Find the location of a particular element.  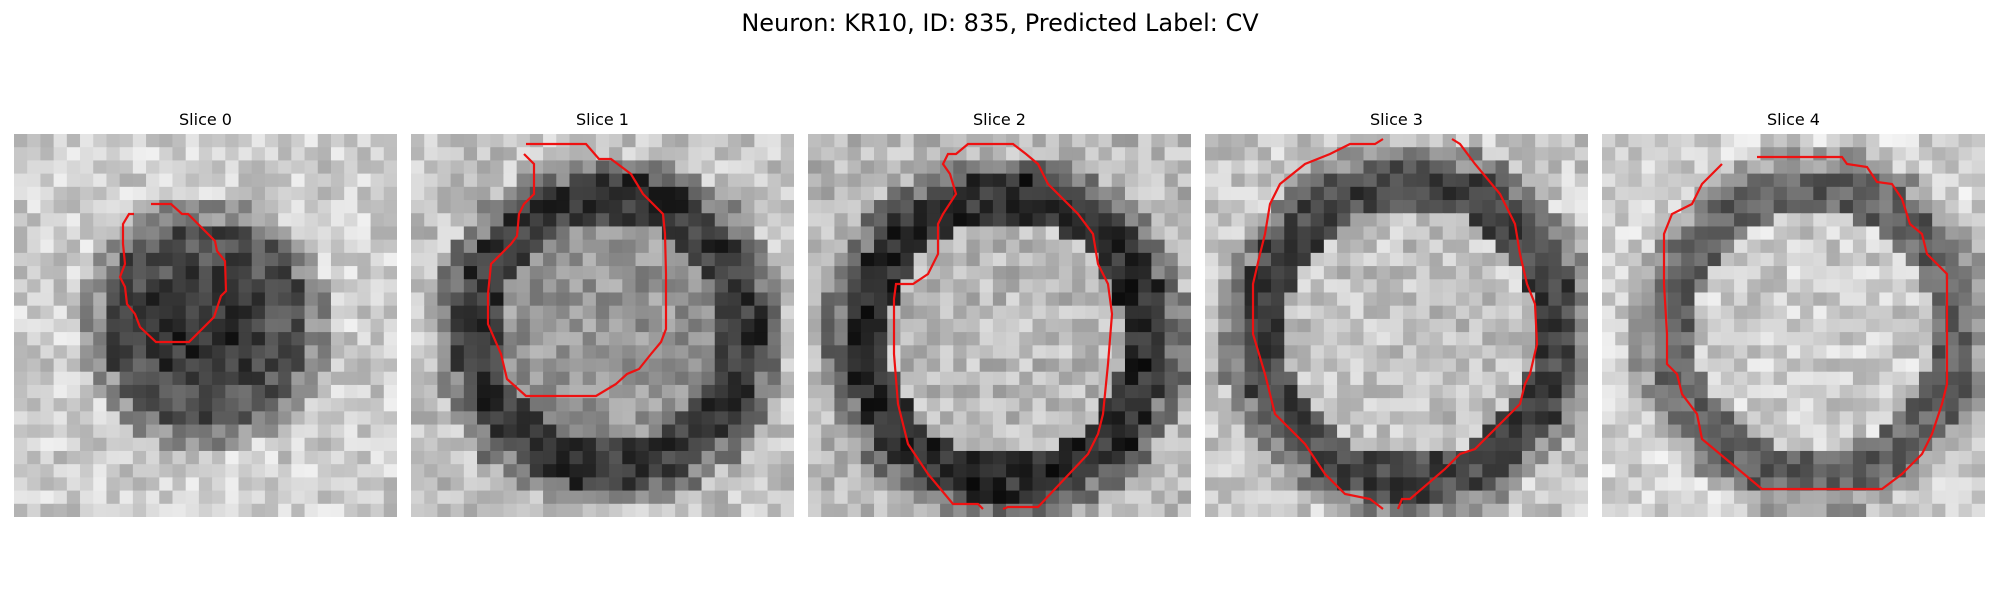

slice-title-3: Slice 3 is located at coordinates (1396, 119).